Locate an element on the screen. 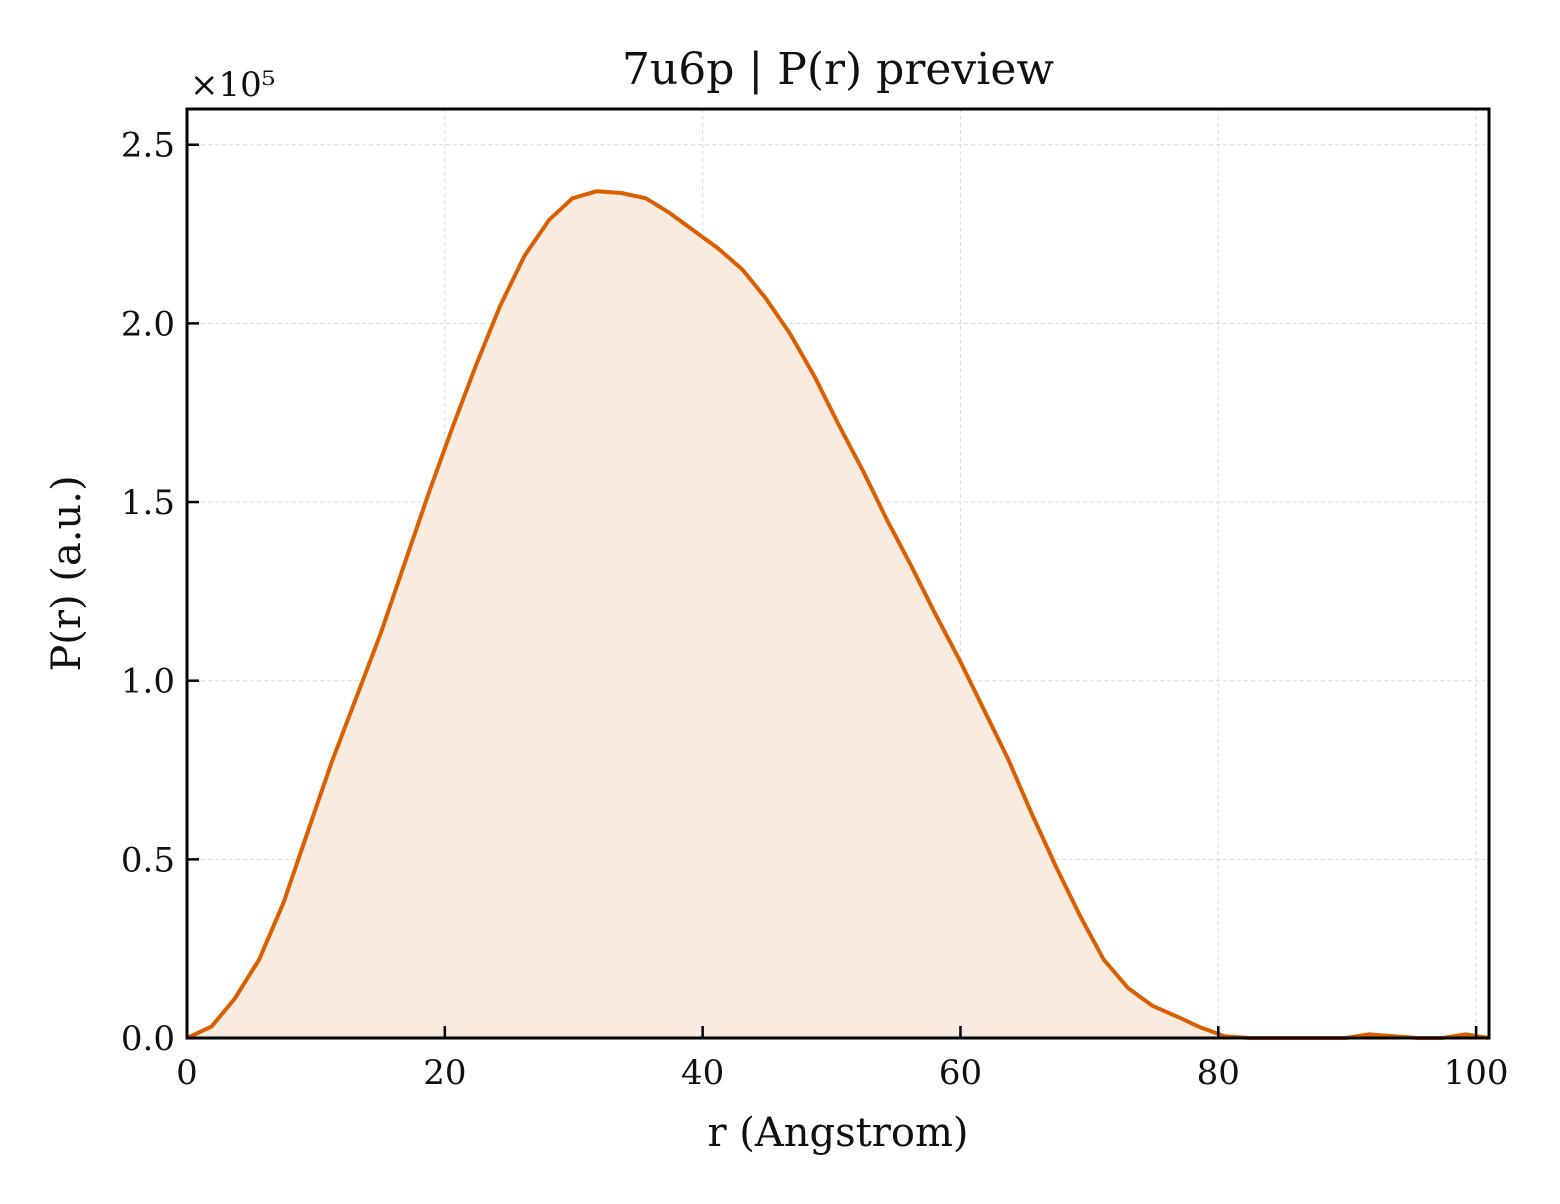  y-tick-label: 1.0 is located at coordinates (148, 682).